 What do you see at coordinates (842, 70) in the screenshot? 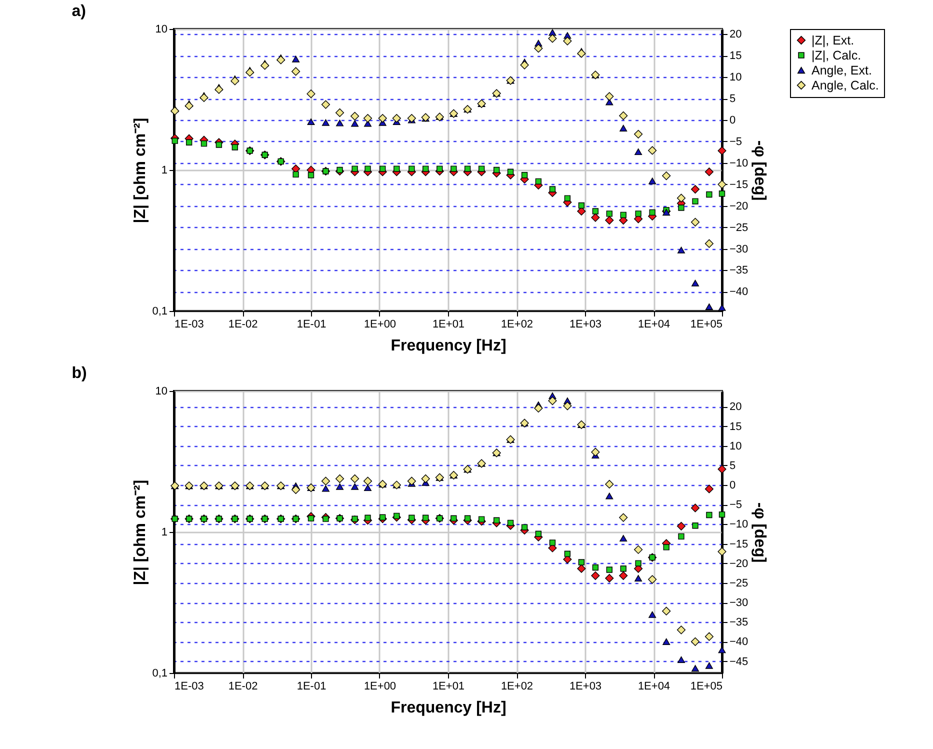
I see `legend-label: Angle, Ext.` at bounding box center [842, 70].